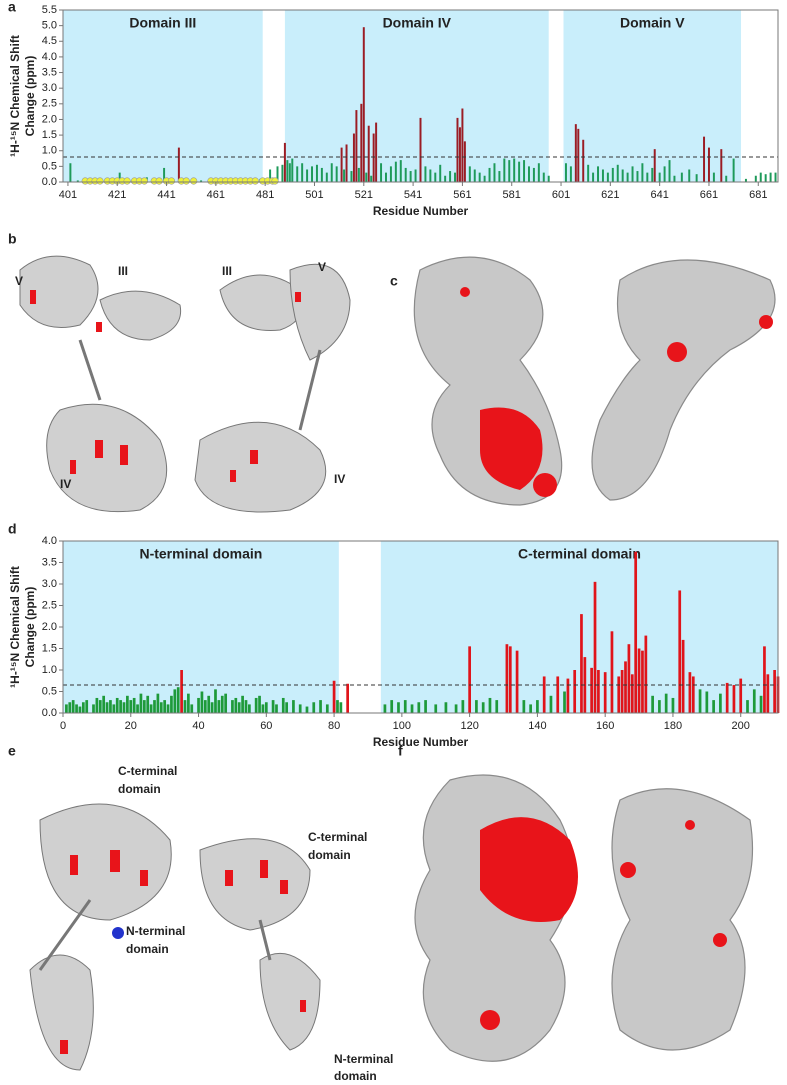 The width and height of the screenshot is (787, 1085). What do you see at coordinates (314, 195) in the screenshot?
I see `x-tick-label: 501` at bounding box center [314, 195].